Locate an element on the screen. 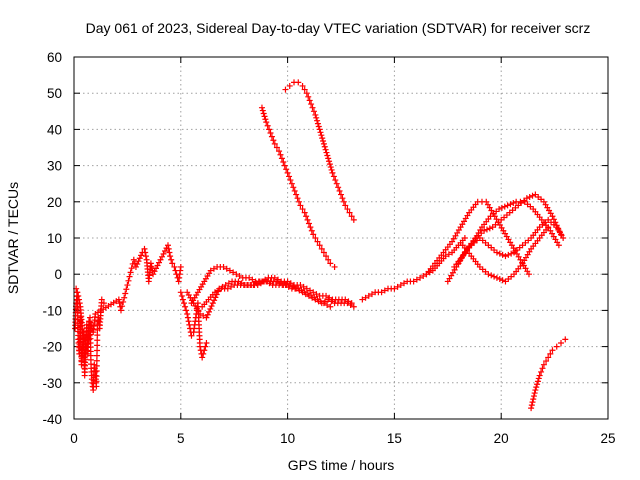 This screenshot has width=640, height=480. x-tick-label: 25 is located at coordinates (607, 438).